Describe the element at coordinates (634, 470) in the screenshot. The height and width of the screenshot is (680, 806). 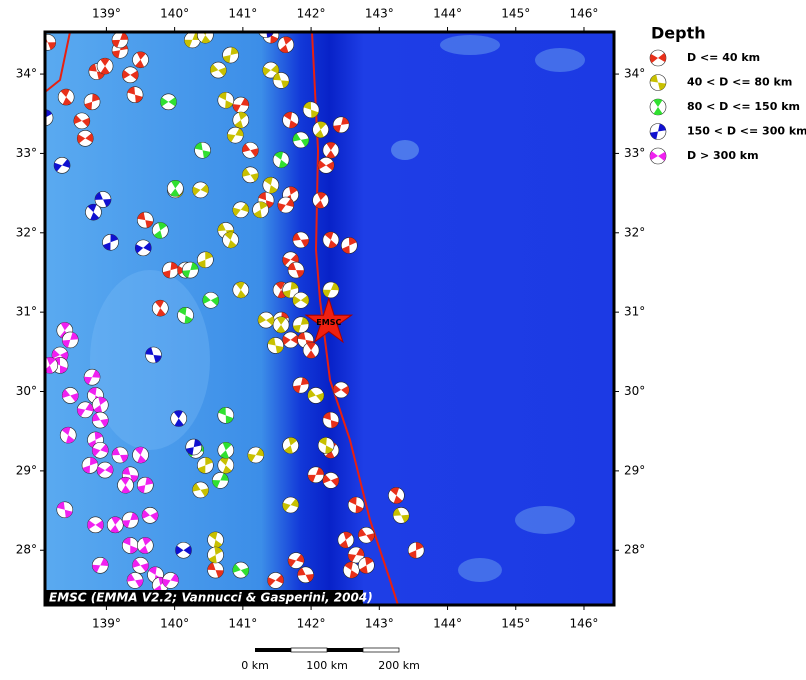
I see `lat-label: 29°` at that location.